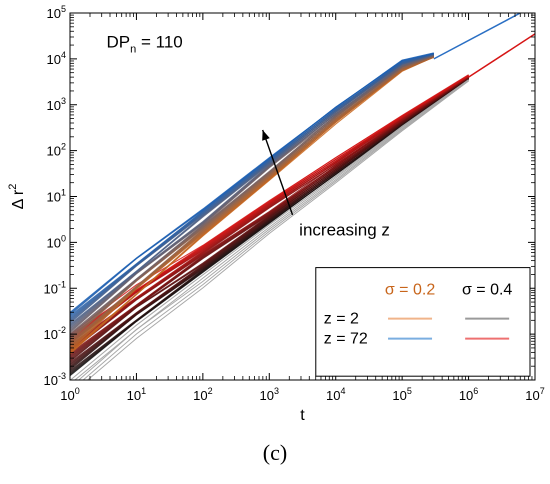 The image size is (550, 484). Describe the element at coordinates (56, 58) in the screenshot. I see `y-tick-label: 10⁴` at that location.